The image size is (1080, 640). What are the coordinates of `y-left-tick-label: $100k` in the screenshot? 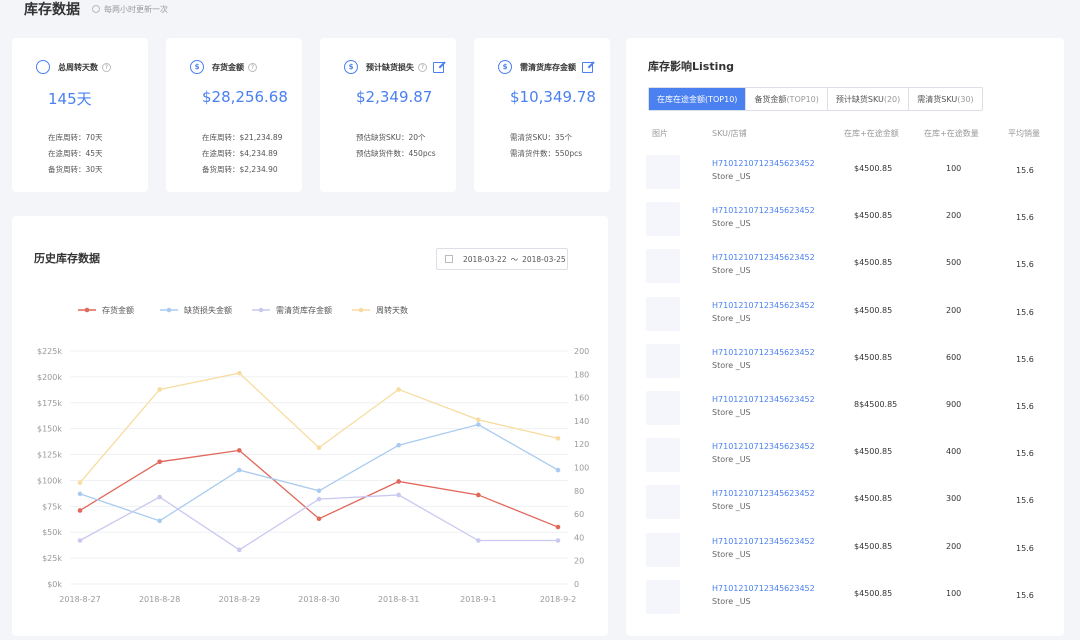 It's located at (49, 480).